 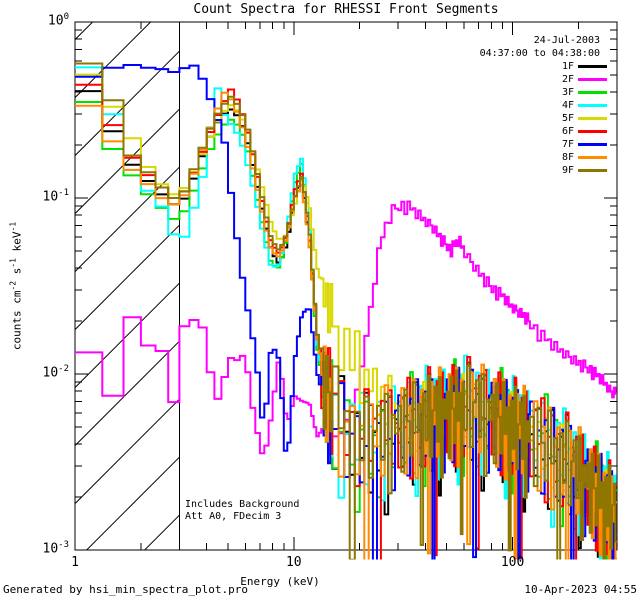 What do you see at coordinates (17, 320) in the screenshot?
I see `y-axis-title-part: counts cm` at bounding box center [17, 320].